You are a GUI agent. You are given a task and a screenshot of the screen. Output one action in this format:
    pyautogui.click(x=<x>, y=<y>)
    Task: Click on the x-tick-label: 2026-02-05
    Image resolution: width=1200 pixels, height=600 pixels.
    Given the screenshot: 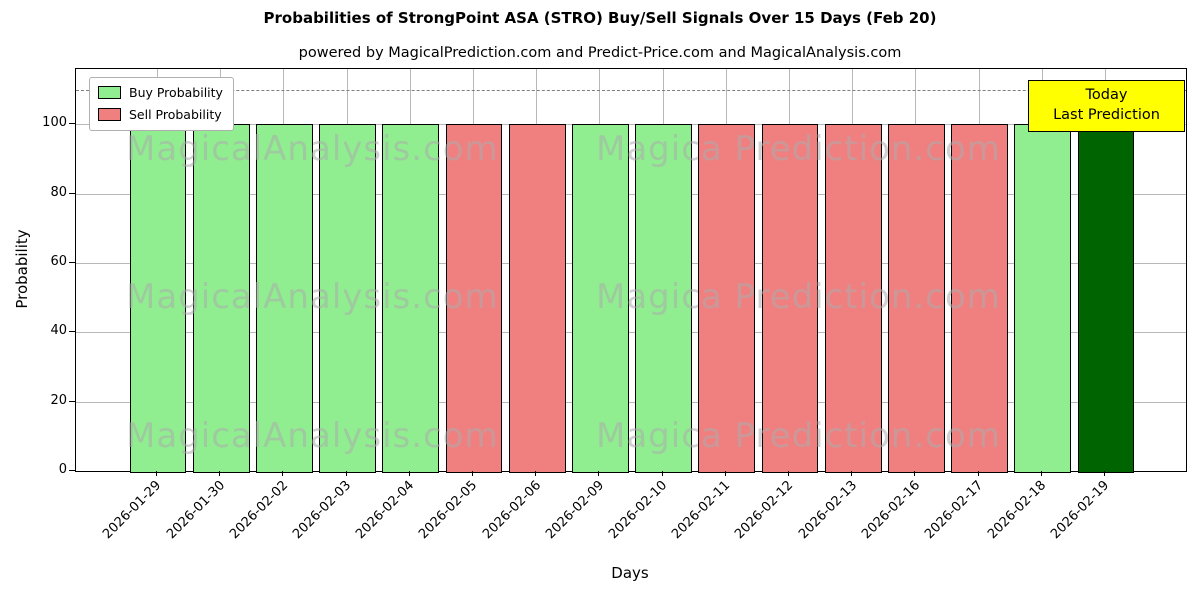 What is the action you would take?
    pyautogui.click(x=448, y=510)
    